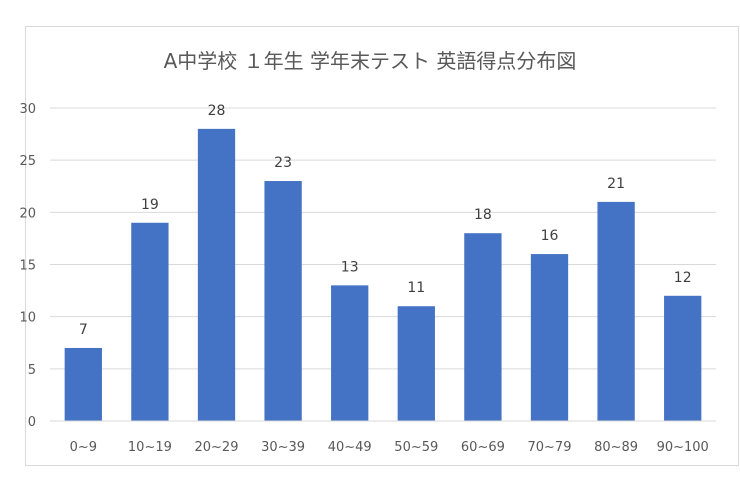  I want to click on data-label: 19, so click(150, 205).